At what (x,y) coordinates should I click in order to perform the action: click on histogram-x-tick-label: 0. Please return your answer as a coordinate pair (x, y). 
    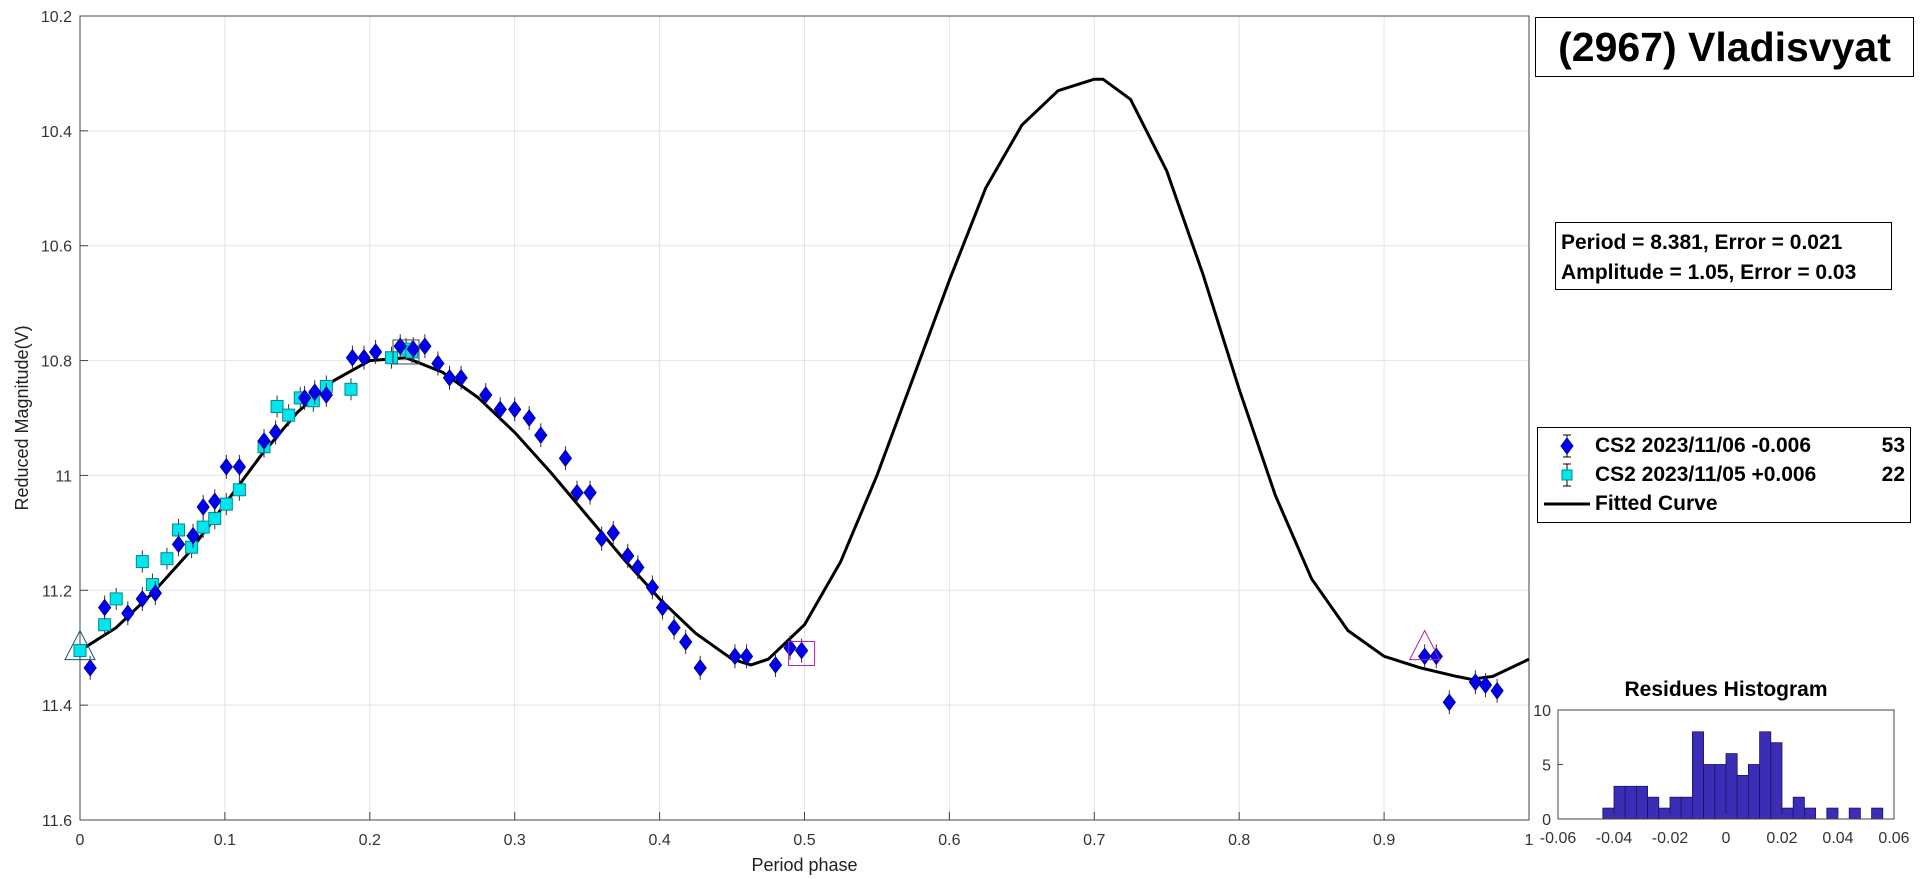
    Looking at the image, I should click on (1726, 838).